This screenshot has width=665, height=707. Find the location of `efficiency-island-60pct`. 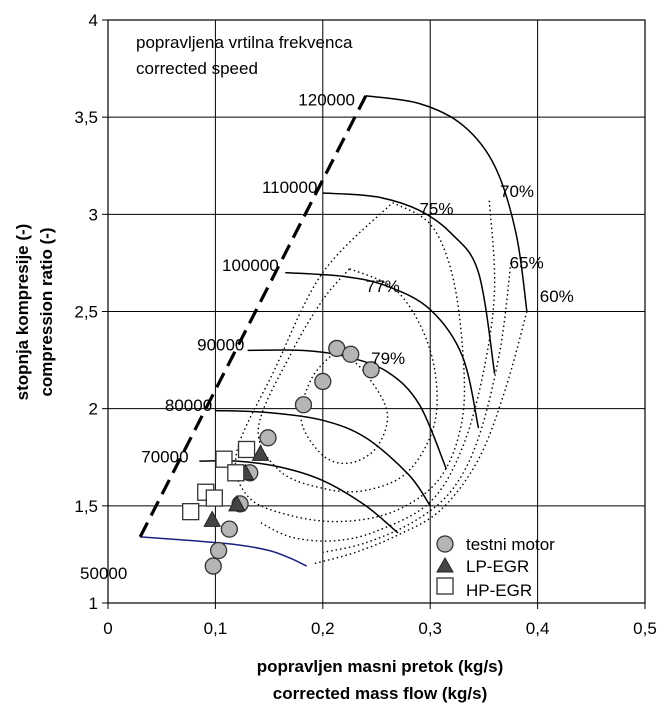

efficiency-island-60pct is located at coordinates (419, 438).